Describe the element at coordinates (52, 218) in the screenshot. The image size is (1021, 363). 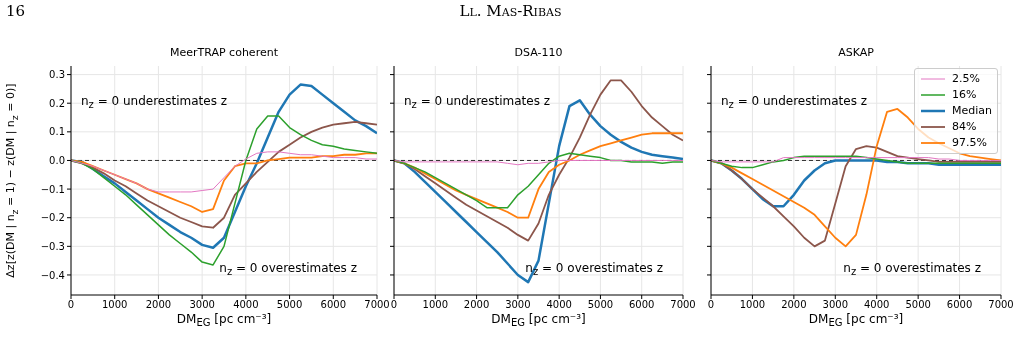
I see `y-tick-label: −0.2` at that location.